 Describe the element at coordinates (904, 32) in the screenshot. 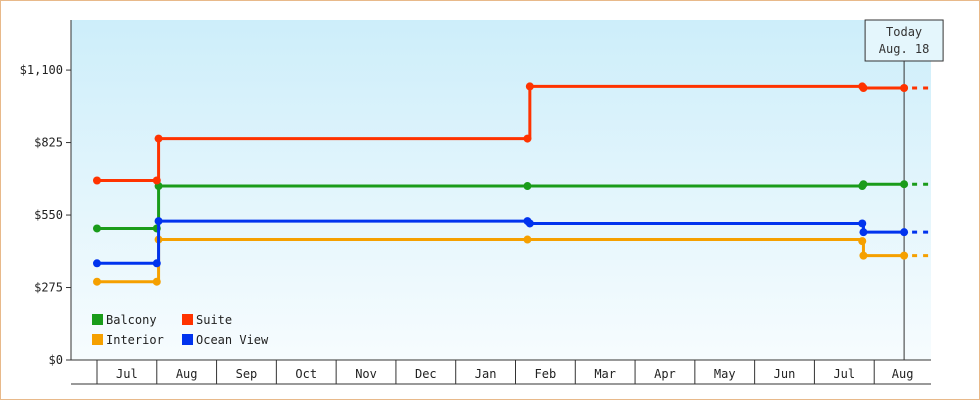

I see `today-label: Today` at that location.